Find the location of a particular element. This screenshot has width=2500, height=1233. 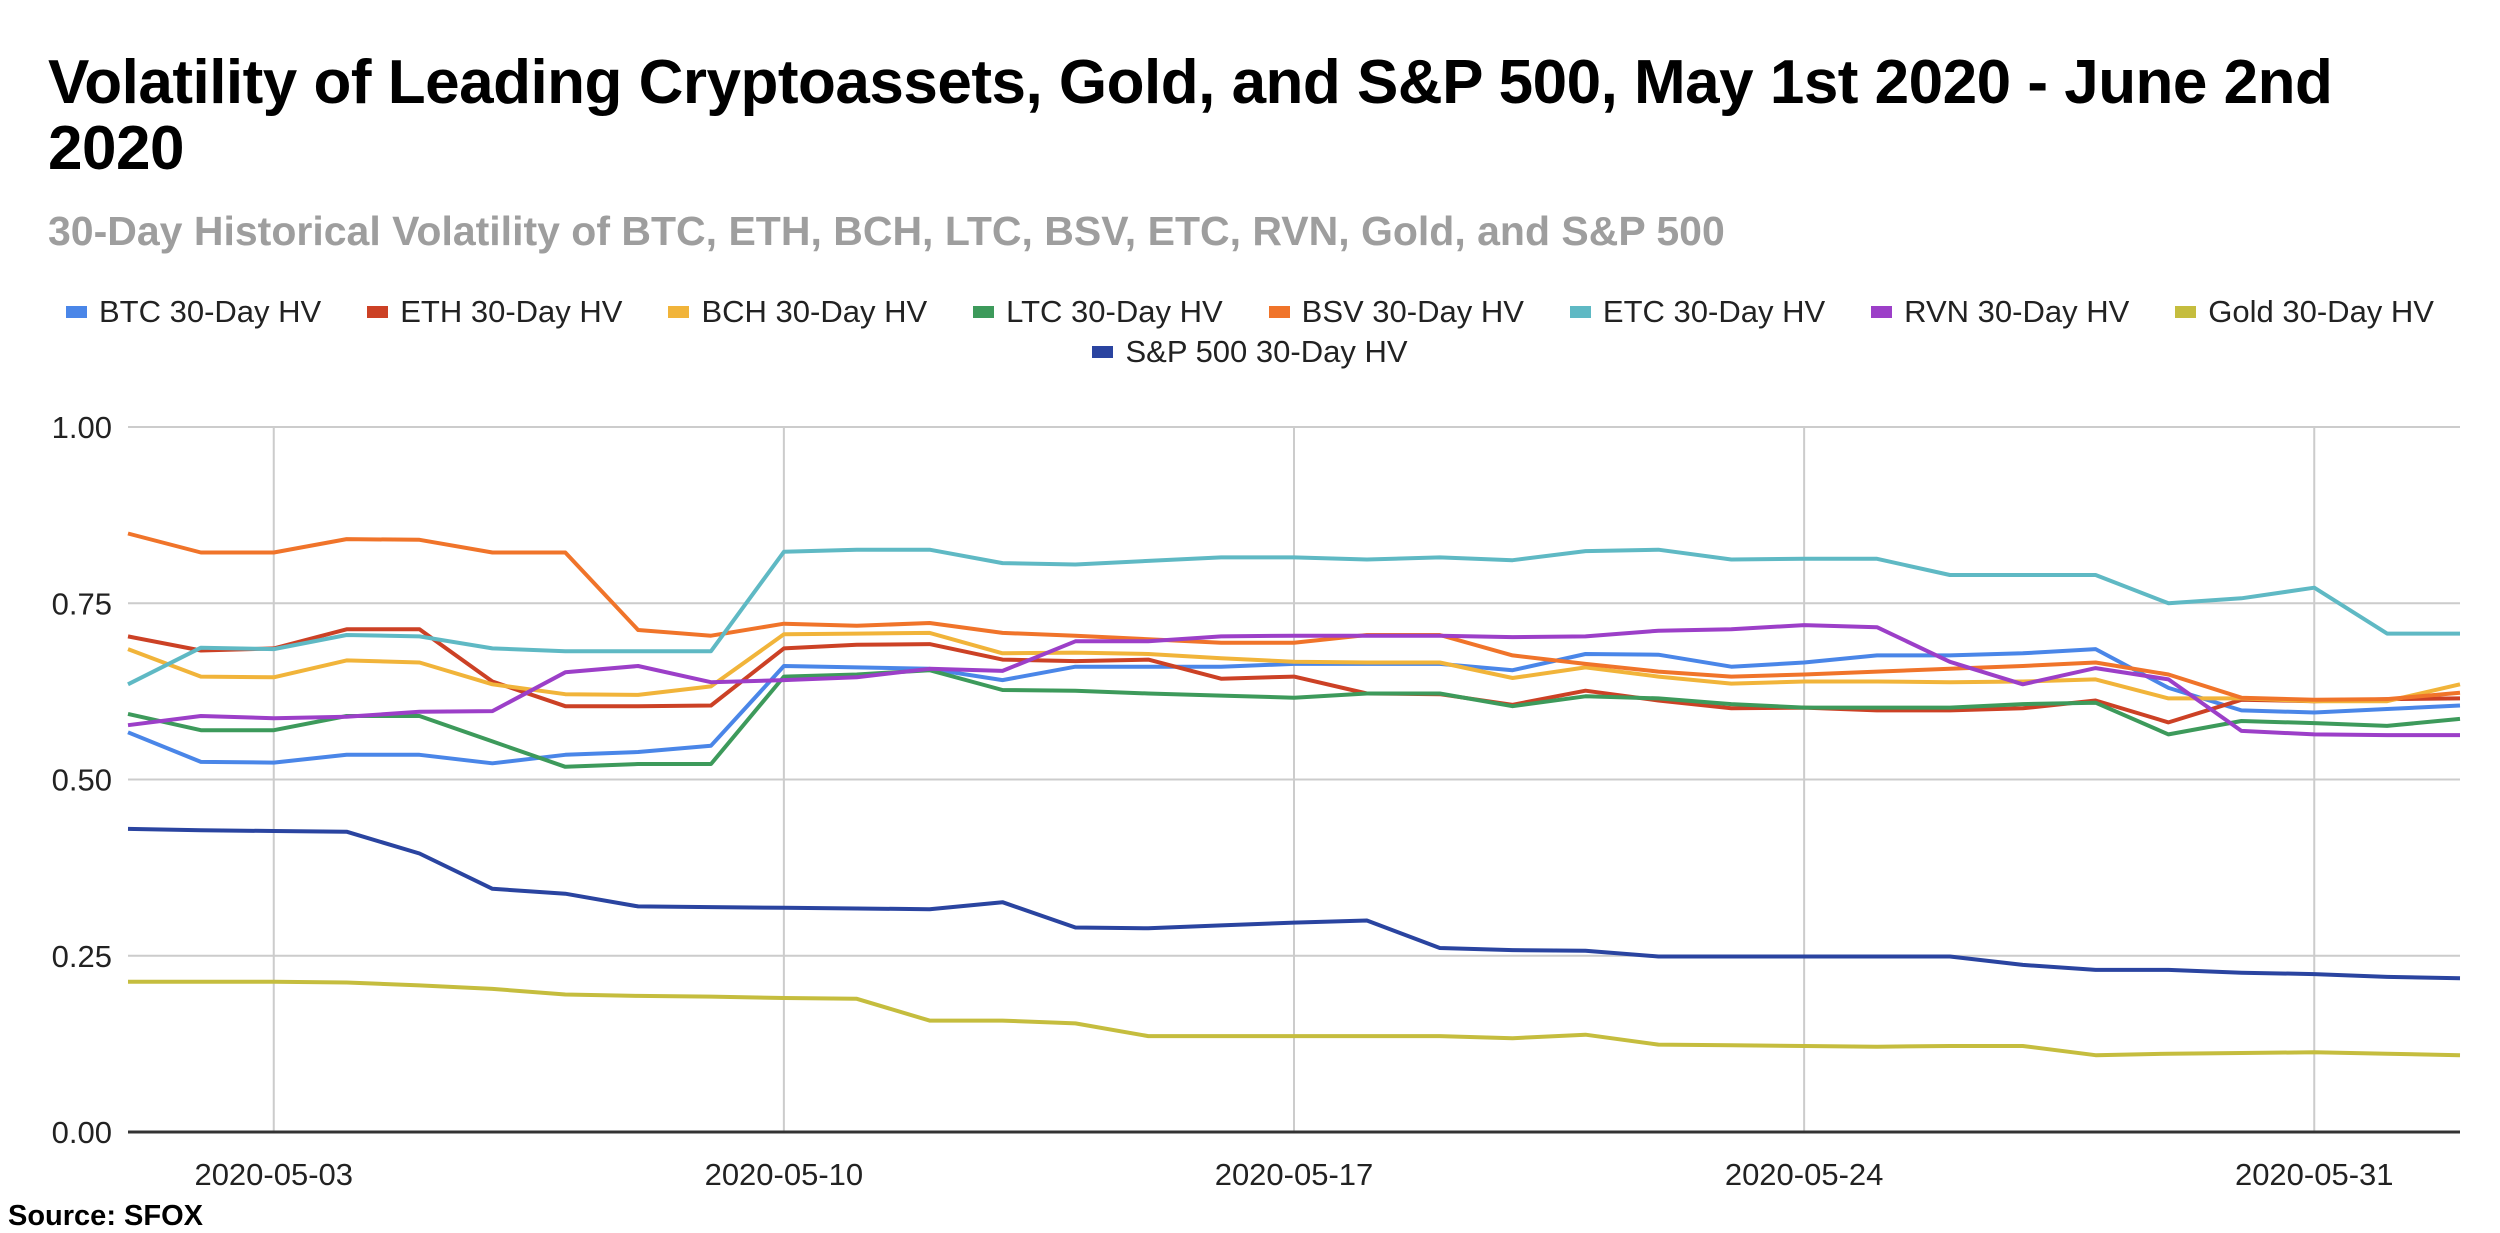

legend-item: ETH 30-Day HV is located at coordinates (494, 312).